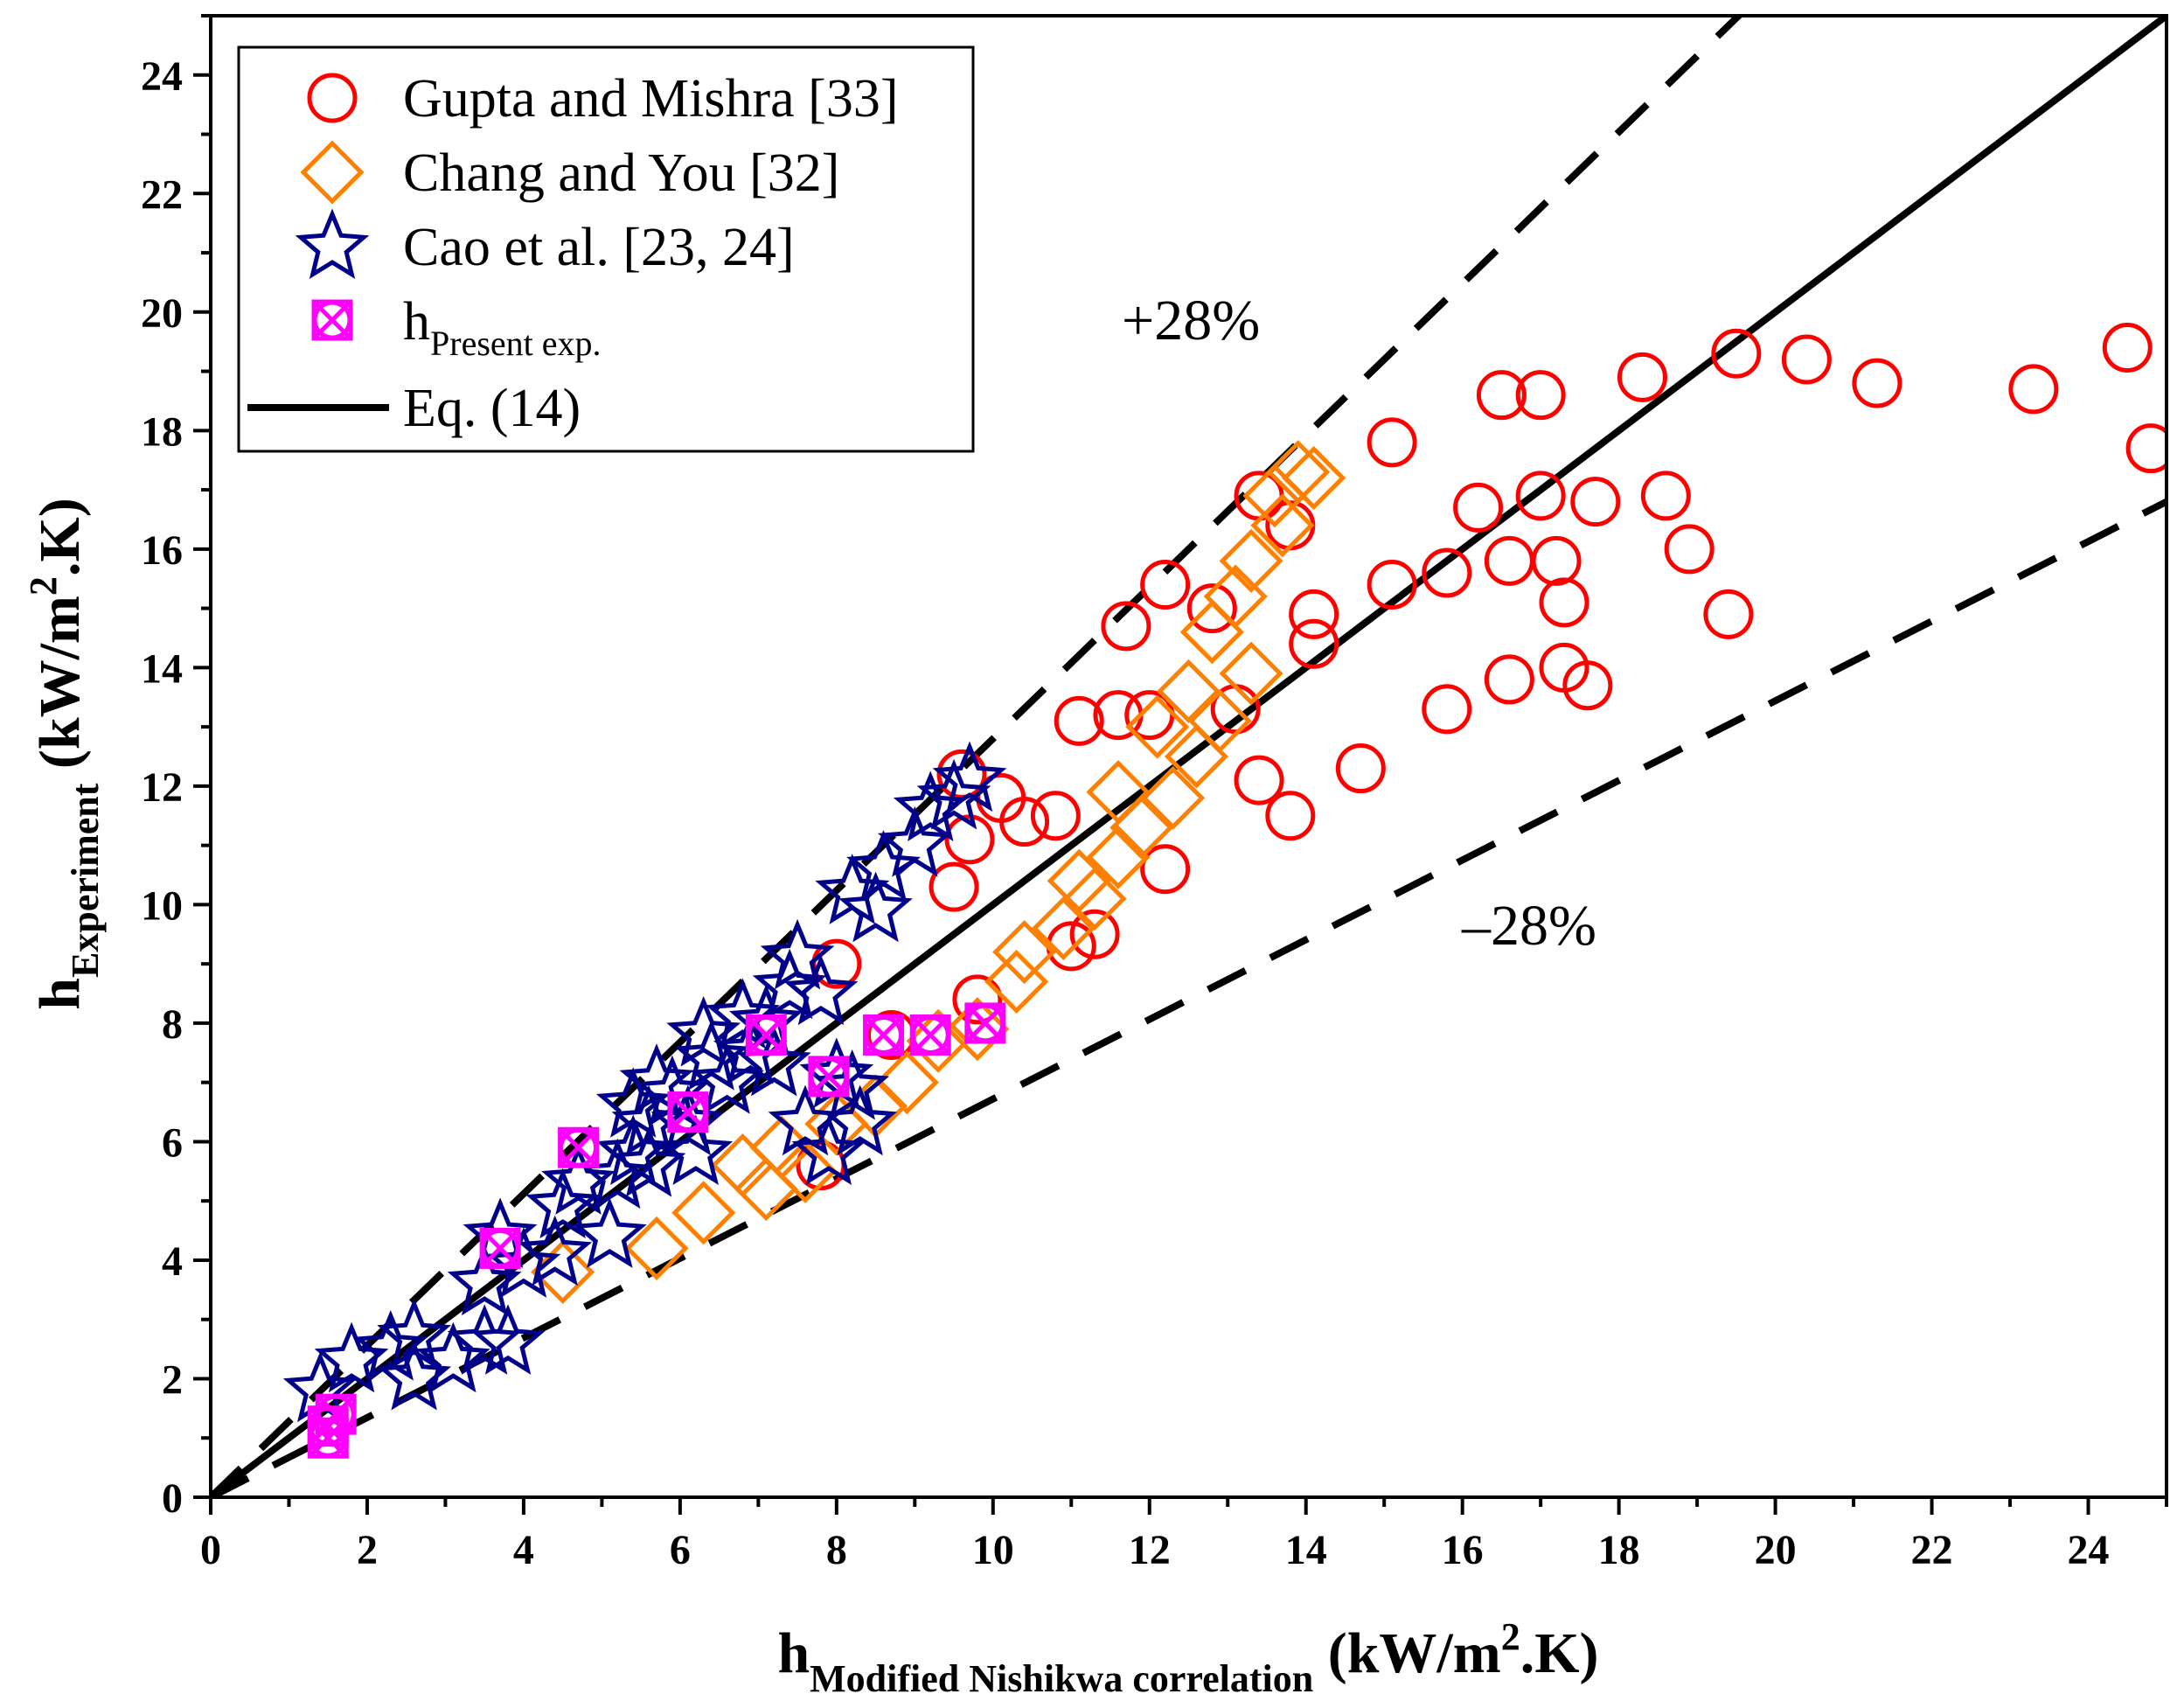 The width and height of the screenshot is (2184, 1708). What do you see at coordinates (650, 99) in the screenshot?
I see `legend-label-gupta: Gupta and Mishra [33]` at bounding box center [650, 99].